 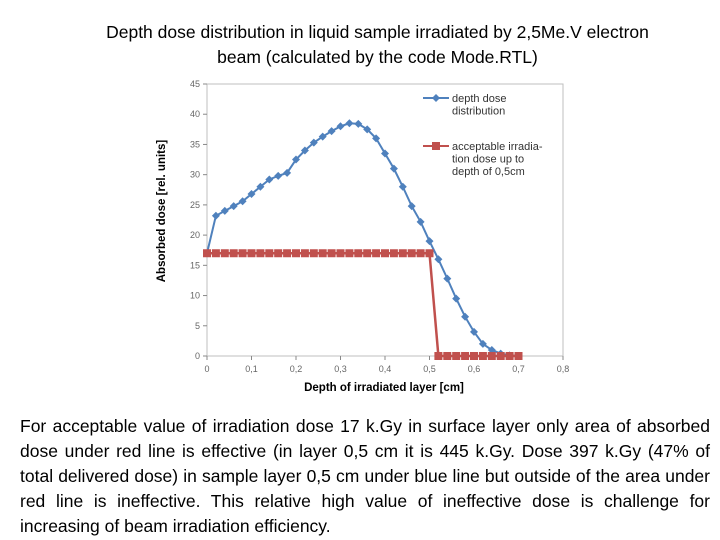 What do you see at coordinates (197, 356) in the screenshot?
I see `y-tick-label: 0` at bounding box center [197, 356].